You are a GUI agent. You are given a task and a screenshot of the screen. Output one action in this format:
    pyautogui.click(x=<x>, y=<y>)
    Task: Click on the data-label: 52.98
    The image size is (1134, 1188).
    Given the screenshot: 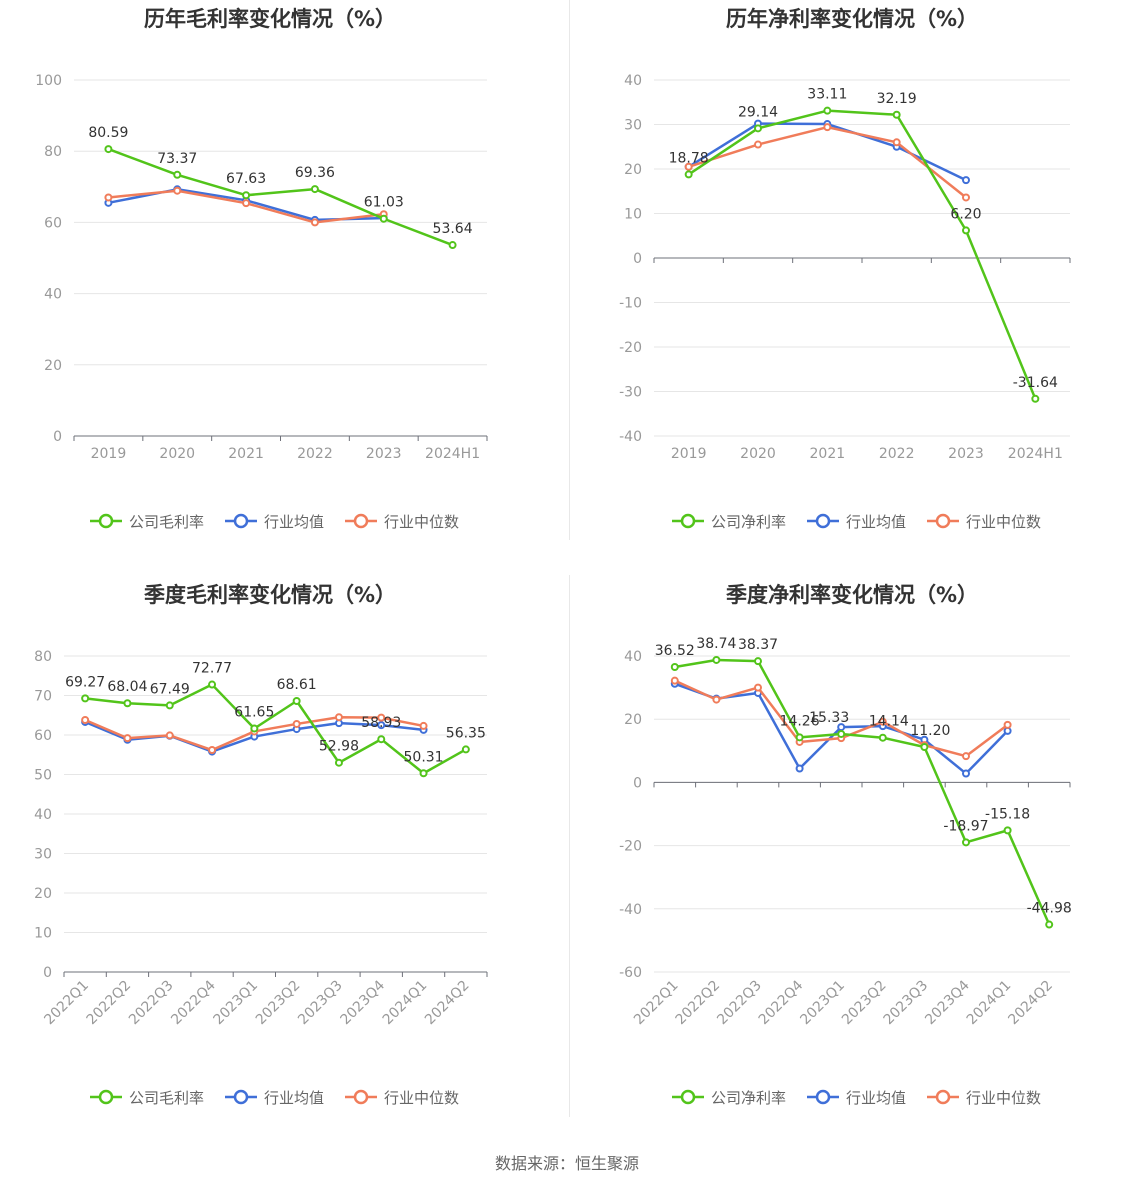 What is the action you would take?
    pyautogui.click(x=339, y=747)
    